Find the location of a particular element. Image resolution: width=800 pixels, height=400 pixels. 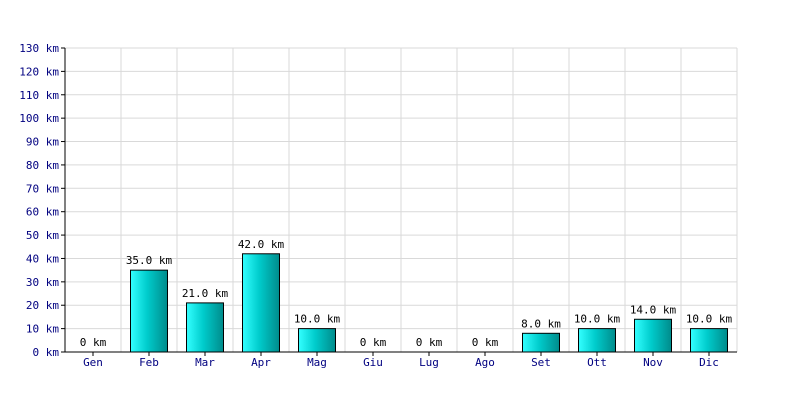

y-tick-label: 20 km is located at coordinates (42, 305).